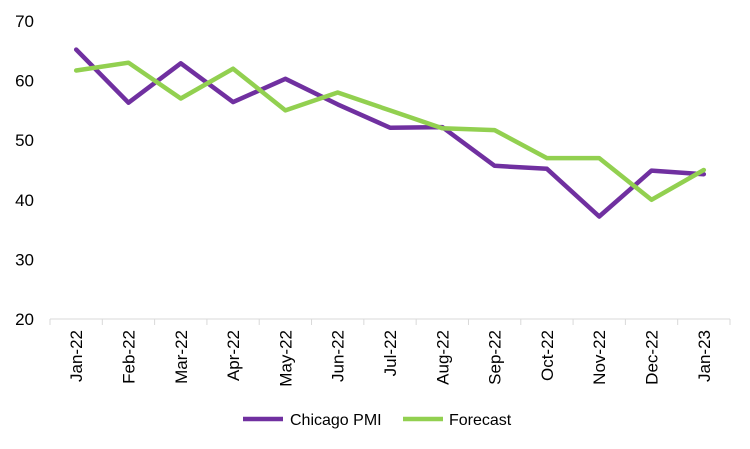  Describe the element at coordinates (390, 322) in the screenshot. I see `x-axis-ticks` at that location.